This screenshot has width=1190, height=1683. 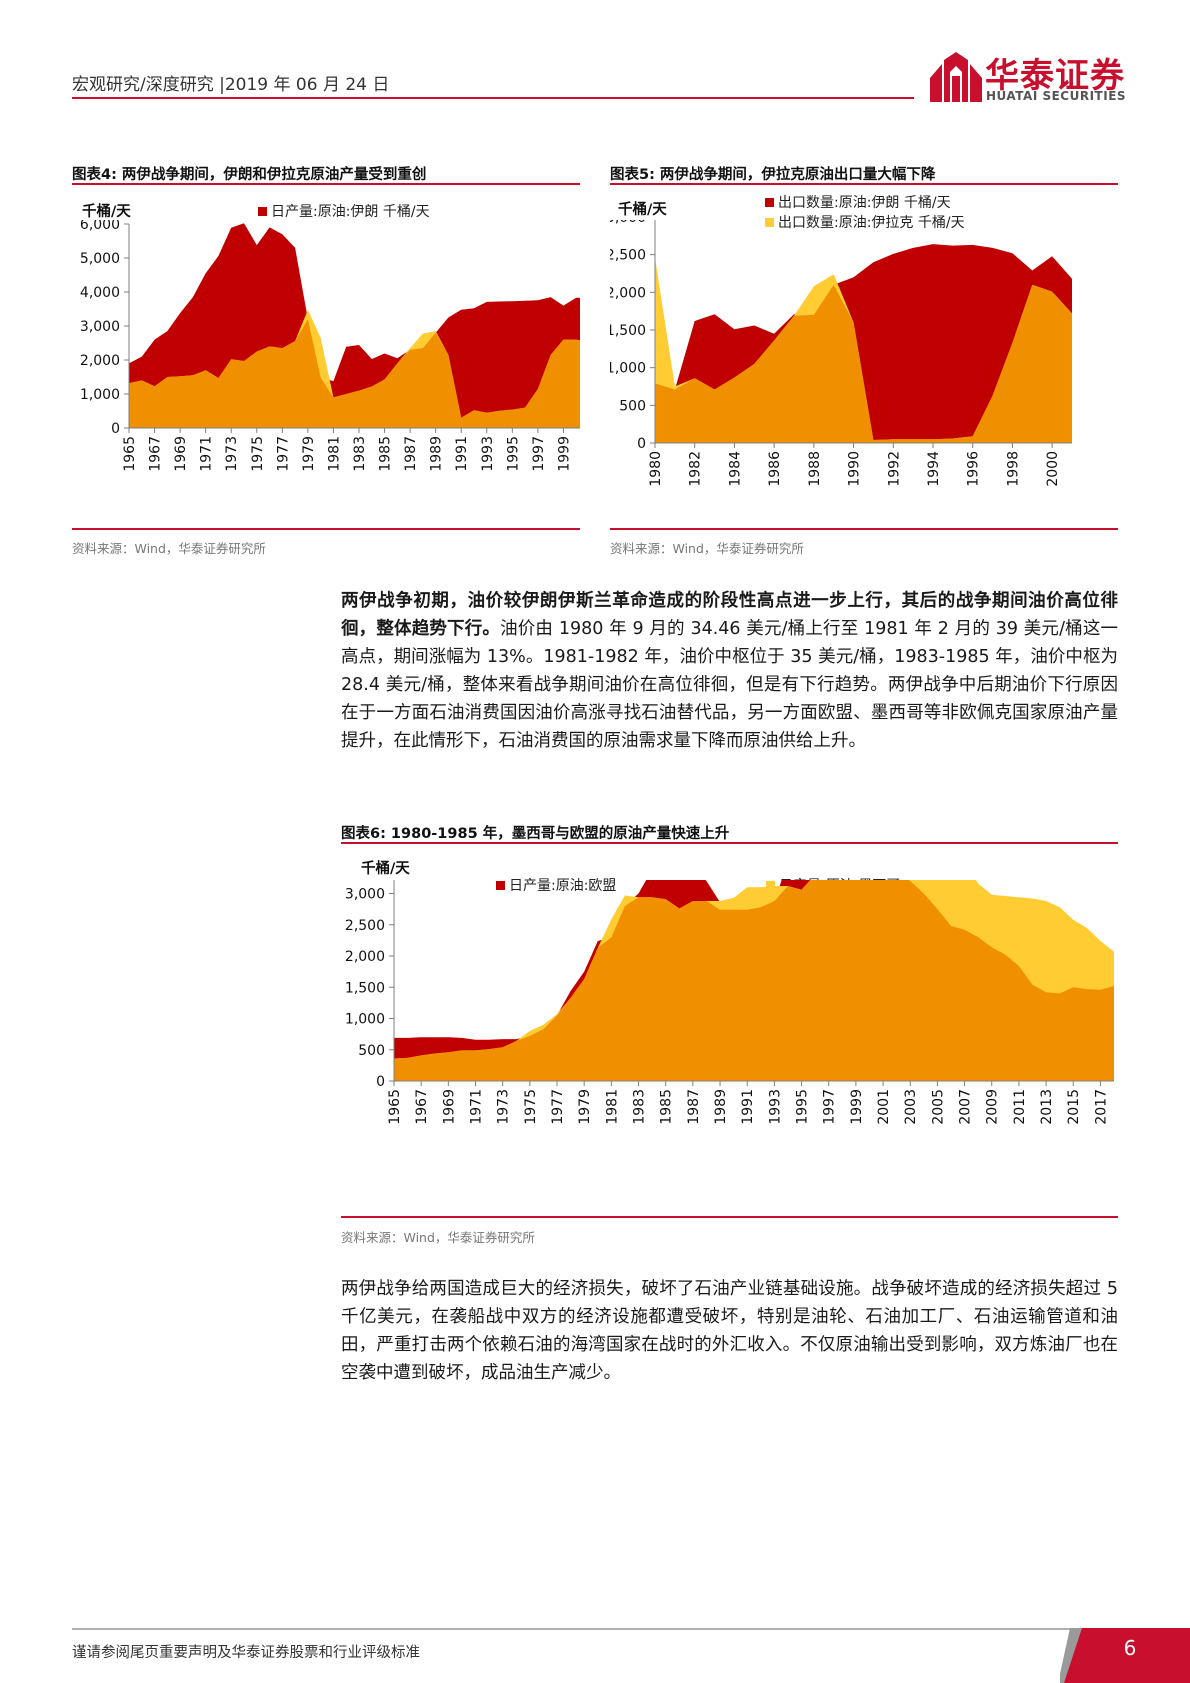 I want to click on fig6-y-tick-label: 1,500, so click(x=365, y=988).